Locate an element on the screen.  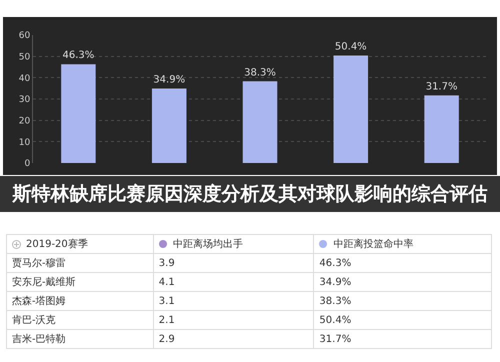
data-label: 2.9 is located at coordinates (233, 339).